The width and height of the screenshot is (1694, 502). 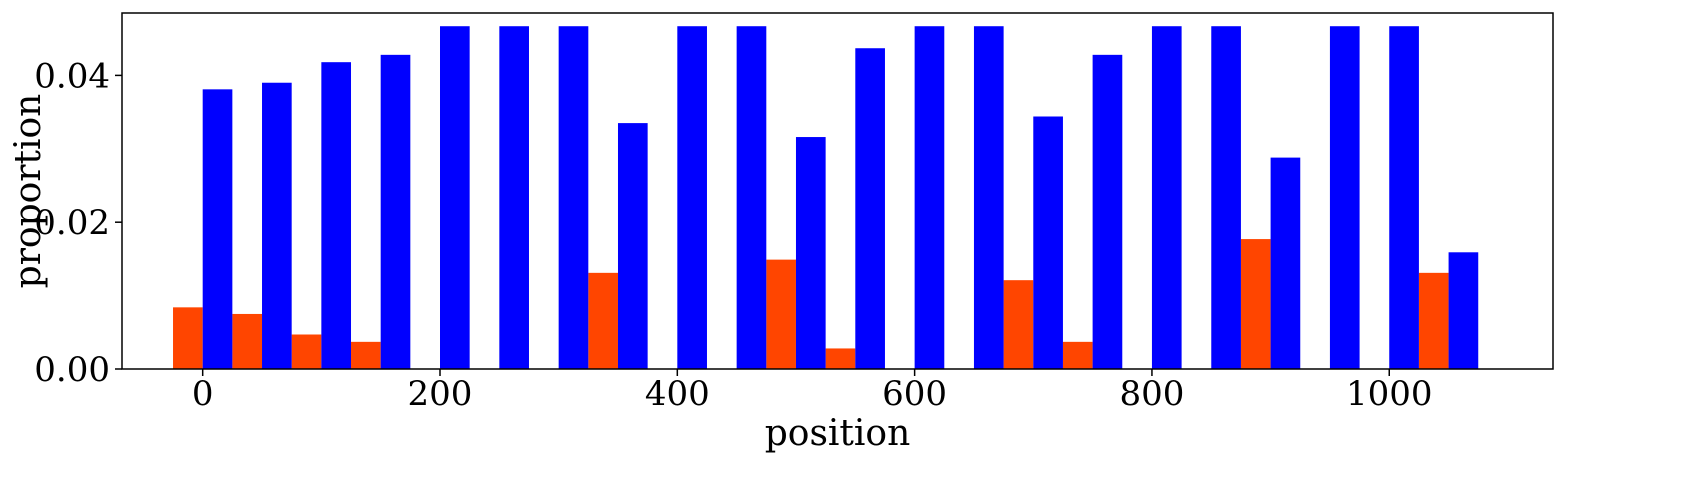 I want to click on x-axis-label: position, so click(x=838, y=433).